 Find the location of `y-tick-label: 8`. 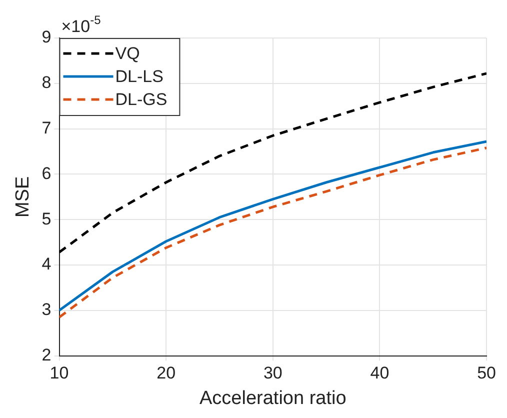

y-tick-label: 8 is located at coordinates (47, 82).